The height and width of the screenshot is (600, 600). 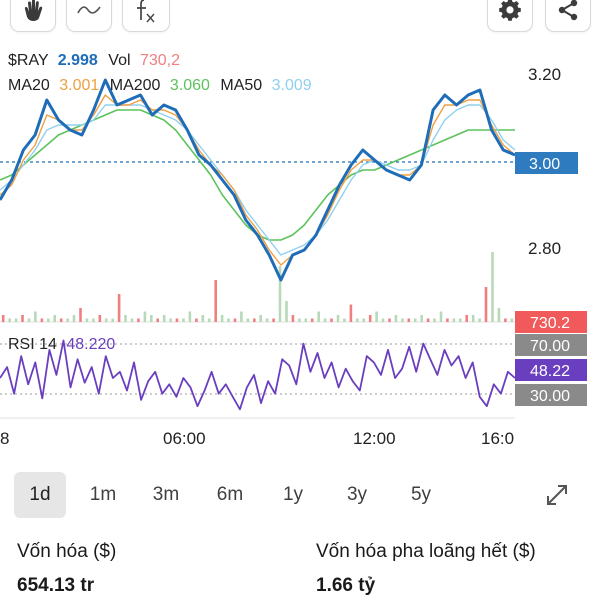 I want to click on rsi-value-tag-label: 48.22, so click(x=550, y=371).